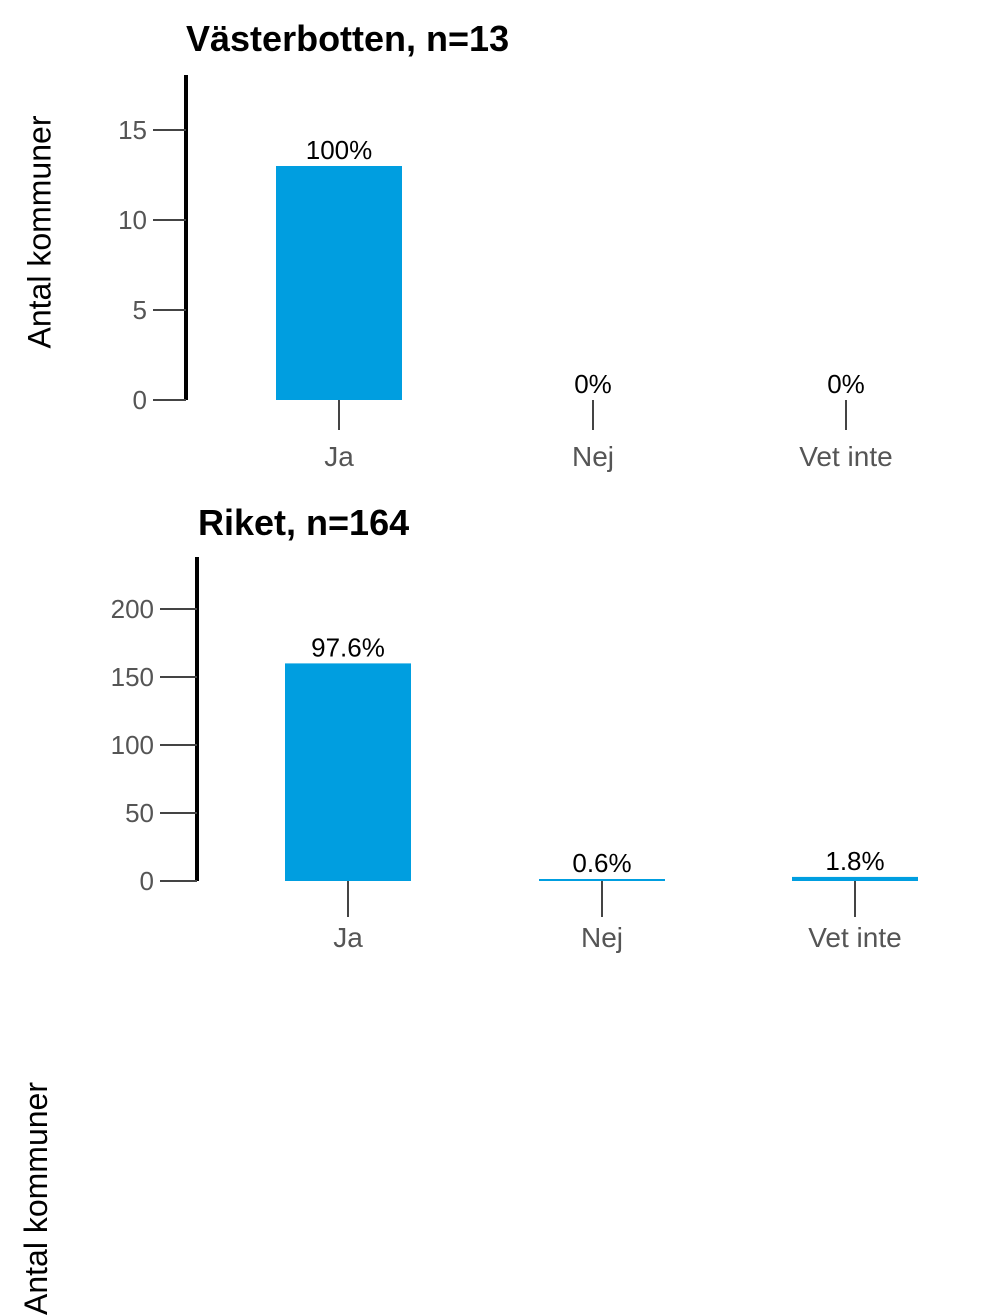 Image resolution: width=998 pixels, height=1315 pixels. I want to click on y-tick-label: 15, so click(132, 130).